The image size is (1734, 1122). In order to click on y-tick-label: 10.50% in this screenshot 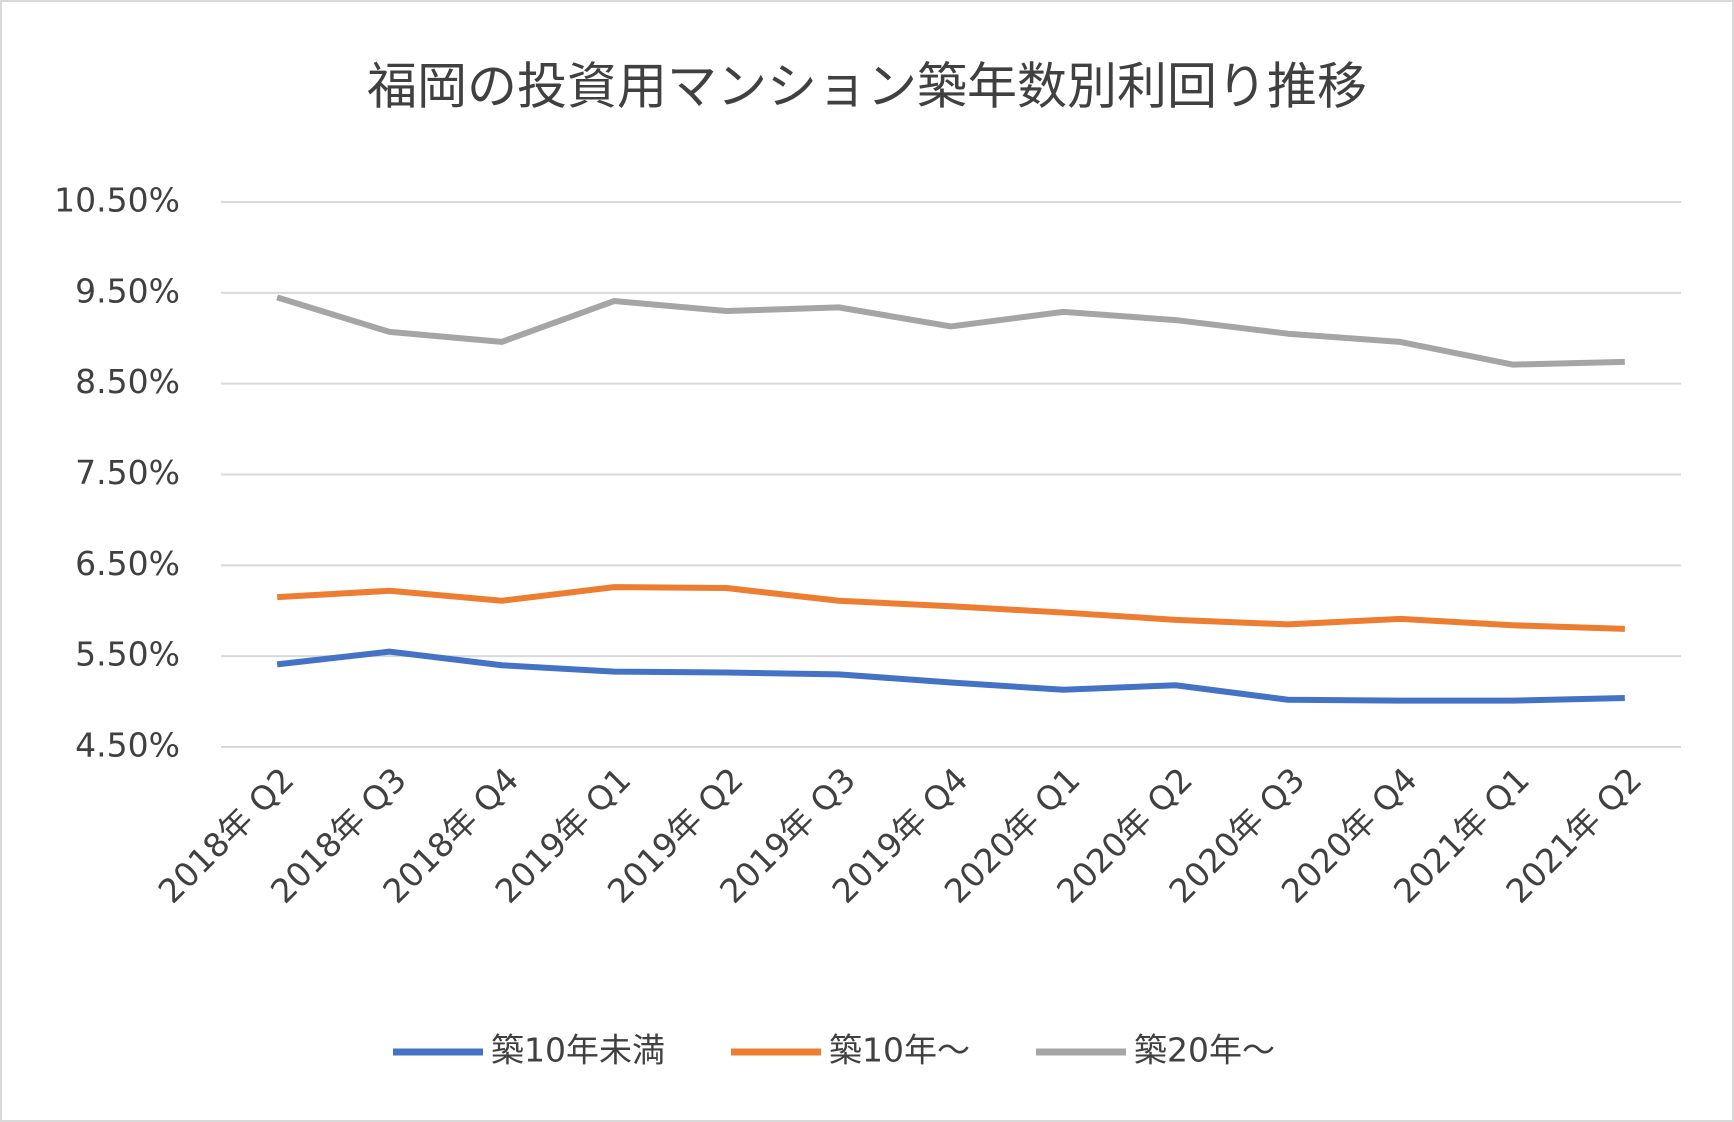, I will do `click(117, 200)`.